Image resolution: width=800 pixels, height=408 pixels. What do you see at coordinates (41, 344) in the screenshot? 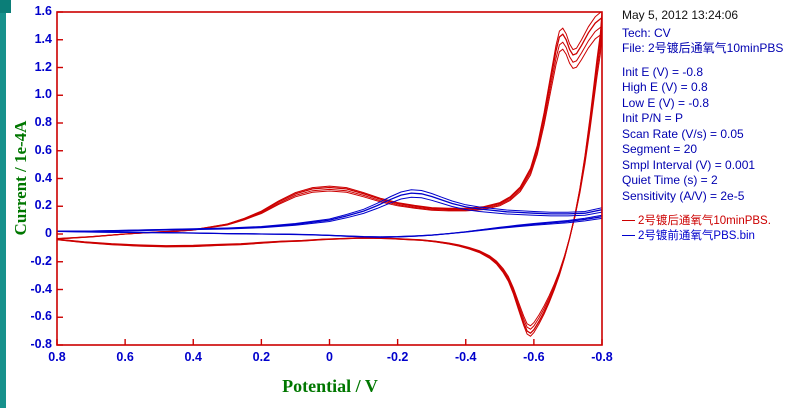
I see `y-tick-label: -0.8` at bounding box center [41, 344].